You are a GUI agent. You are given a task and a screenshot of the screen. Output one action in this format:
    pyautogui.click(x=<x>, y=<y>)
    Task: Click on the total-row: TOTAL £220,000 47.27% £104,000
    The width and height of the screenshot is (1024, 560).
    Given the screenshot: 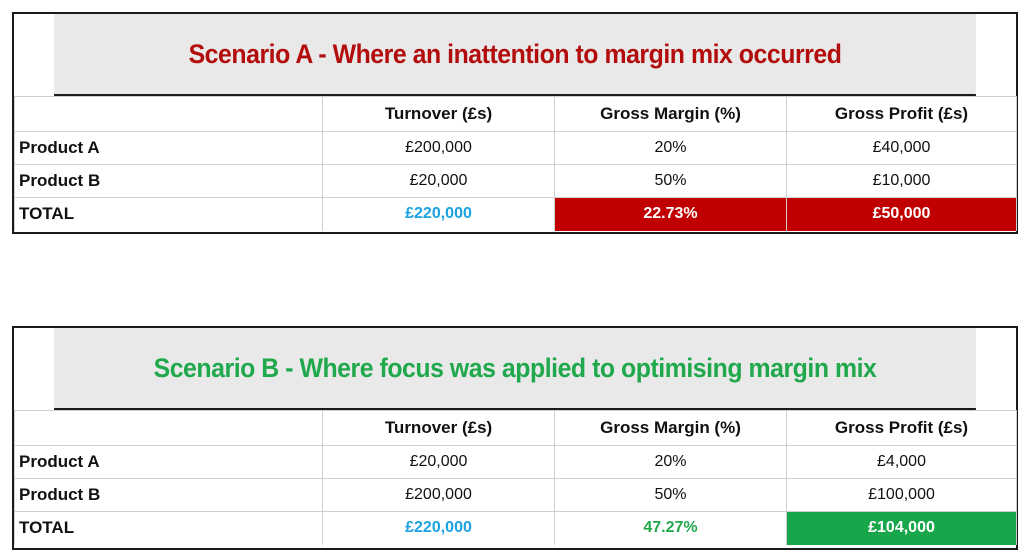 What is the action you would take?
    pyautogui.click(x=515, y=528)
    